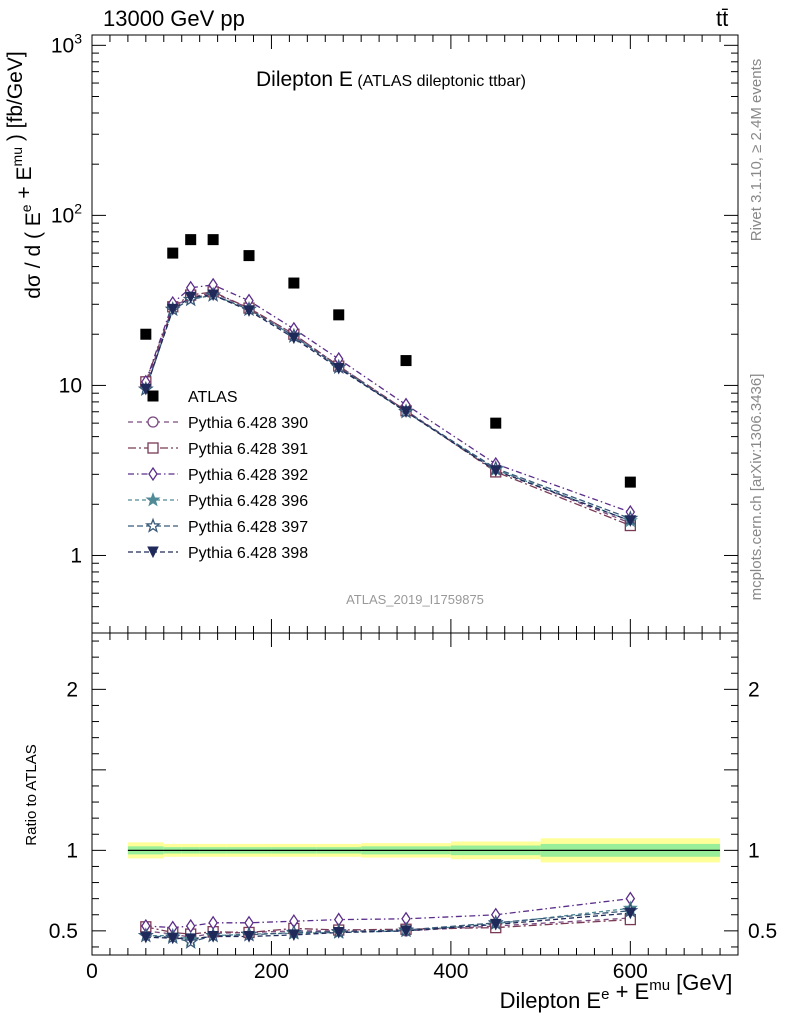  What do you see at coordinates (630, 971) in the screenshot?
I see `x-tick-label: 600` at bounding box center [630, 971].